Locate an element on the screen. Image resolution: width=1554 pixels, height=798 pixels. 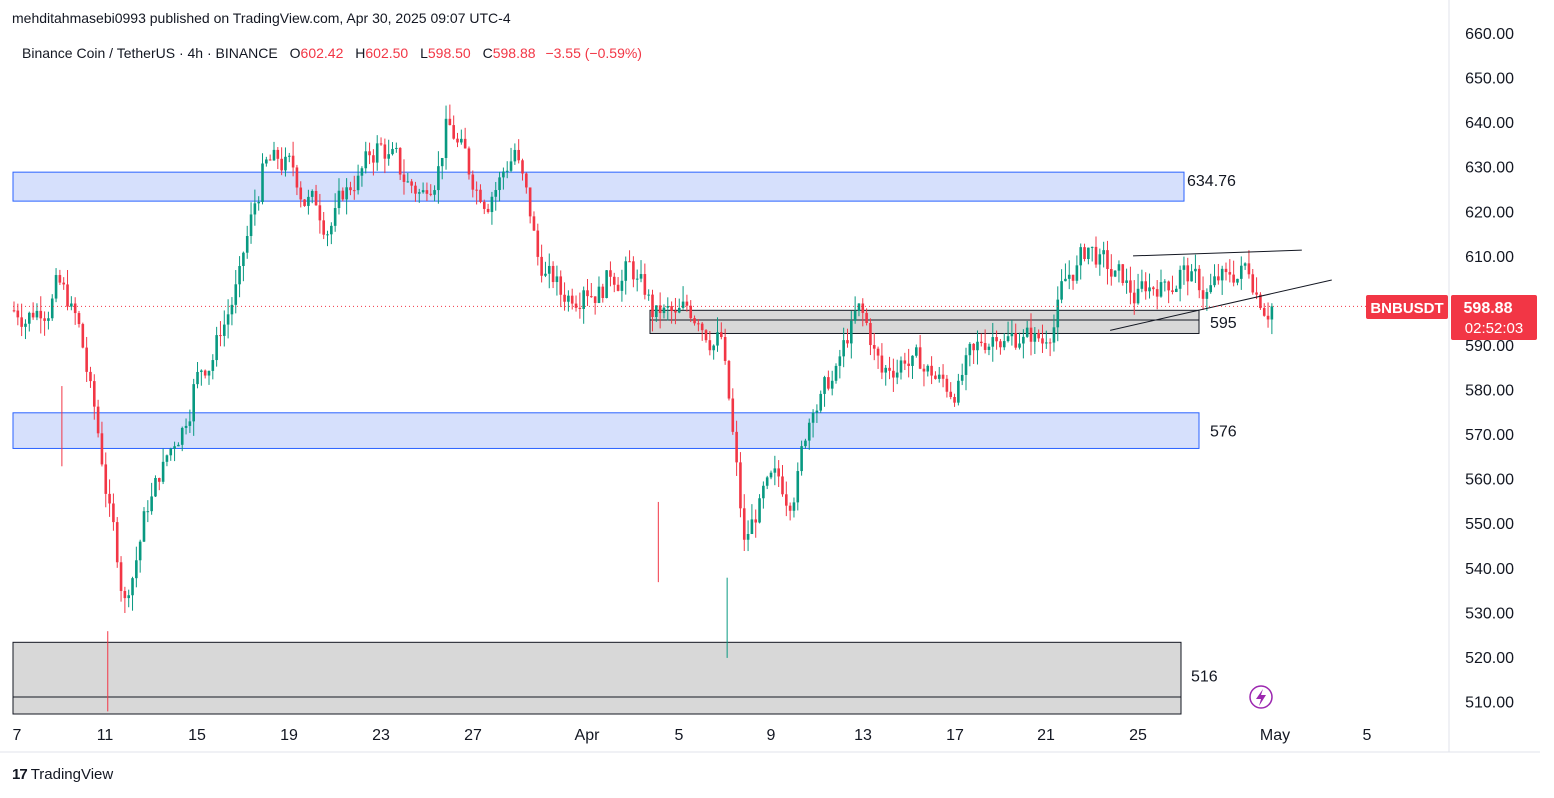
y-tick-label: 660.00 is located at coordinates (1489, 34).